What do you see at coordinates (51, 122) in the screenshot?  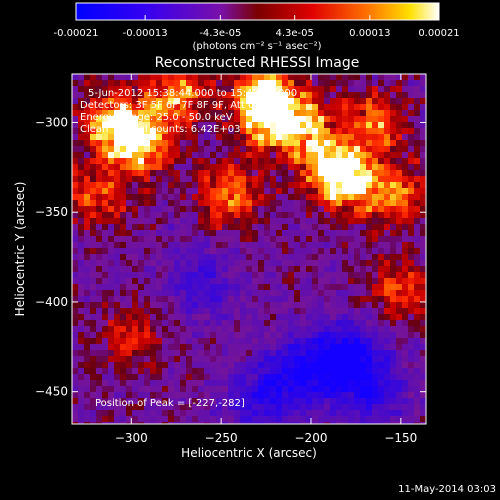 I see `y-tick-label: −300` at bounding box center [51, 122].